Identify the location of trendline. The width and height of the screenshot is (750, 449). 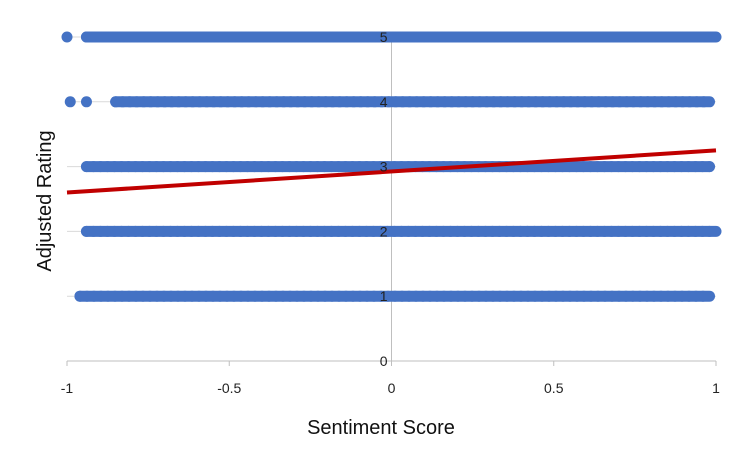
(391, 171).